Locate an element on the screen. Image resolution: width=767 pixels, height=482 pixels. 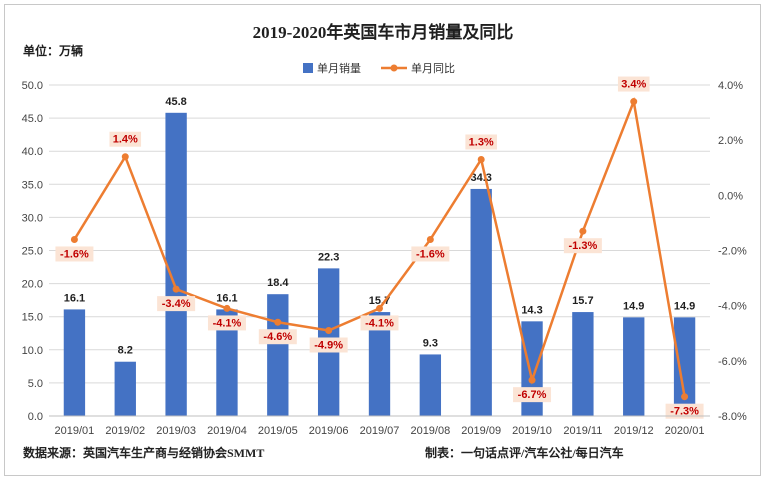
line-value-label: 3.4% is located at coordinates (633, 85).